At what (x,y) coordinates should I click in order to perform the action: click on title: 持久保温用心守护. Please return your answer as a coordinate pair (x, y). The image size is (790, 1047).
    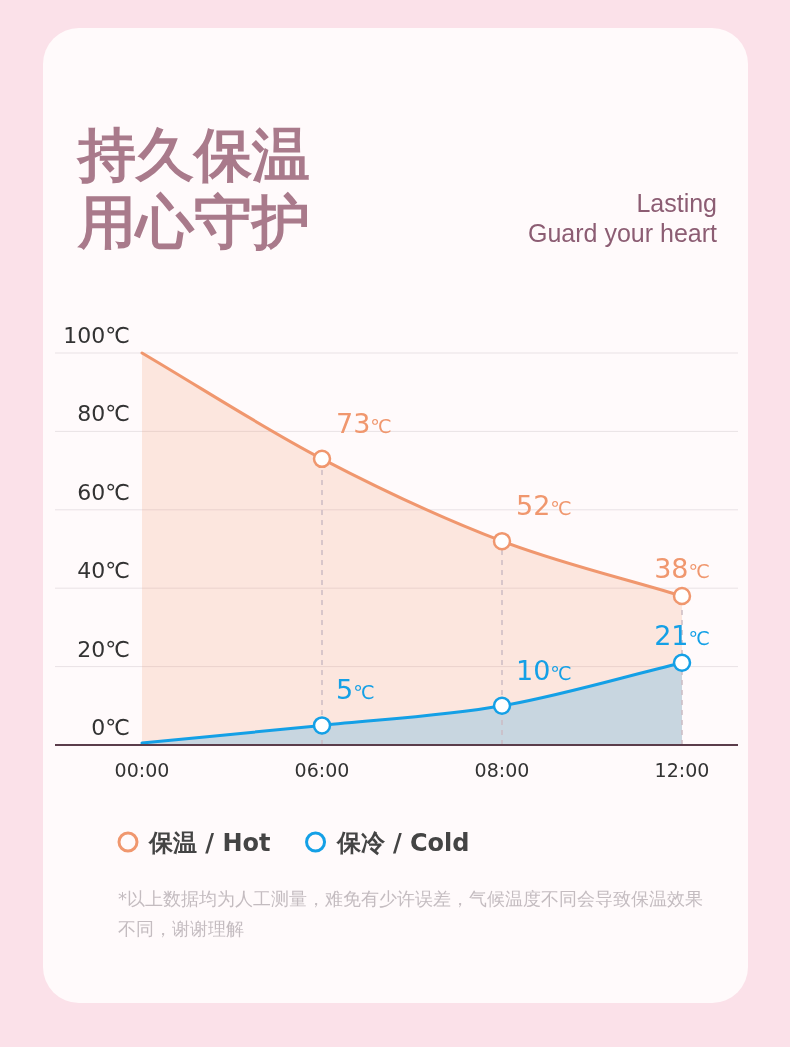
    Looking at the image, I should click on (194, 188).